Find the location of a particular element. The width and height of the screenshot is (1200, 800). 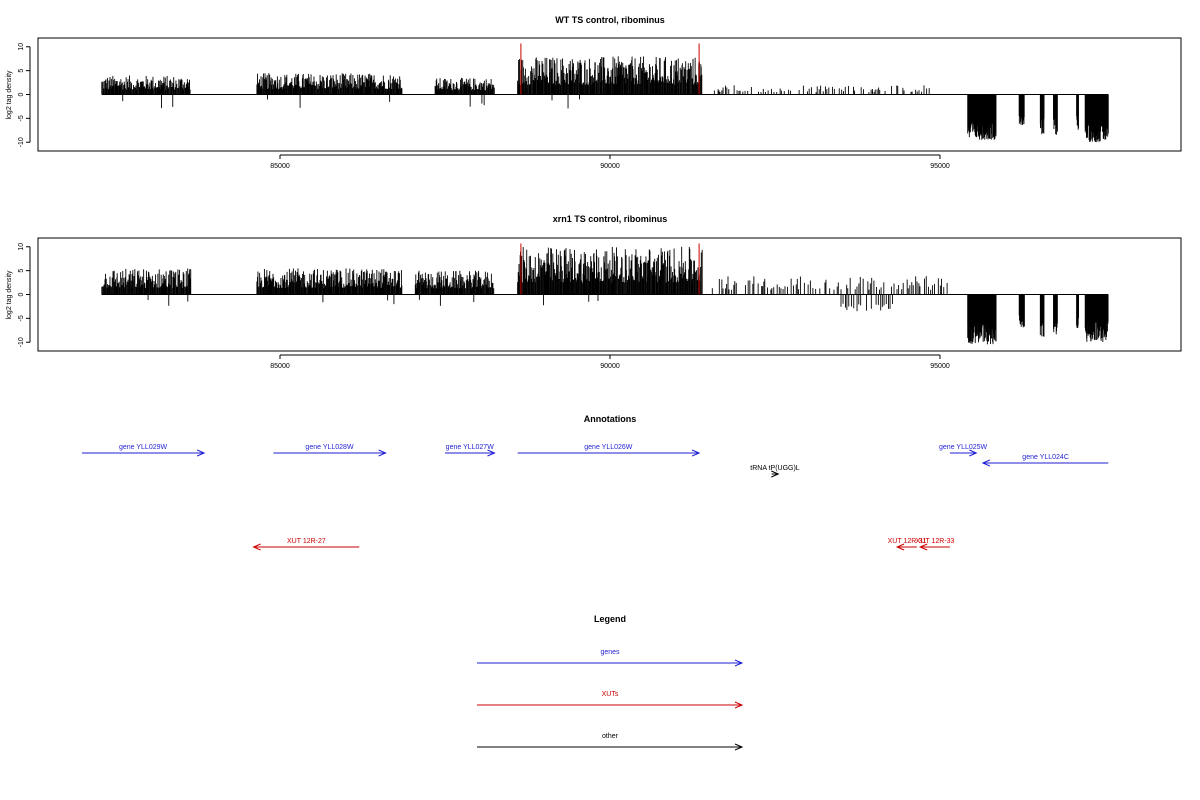

annotation-feature: XUT 12R-27 is located at coordinates (306, 544).